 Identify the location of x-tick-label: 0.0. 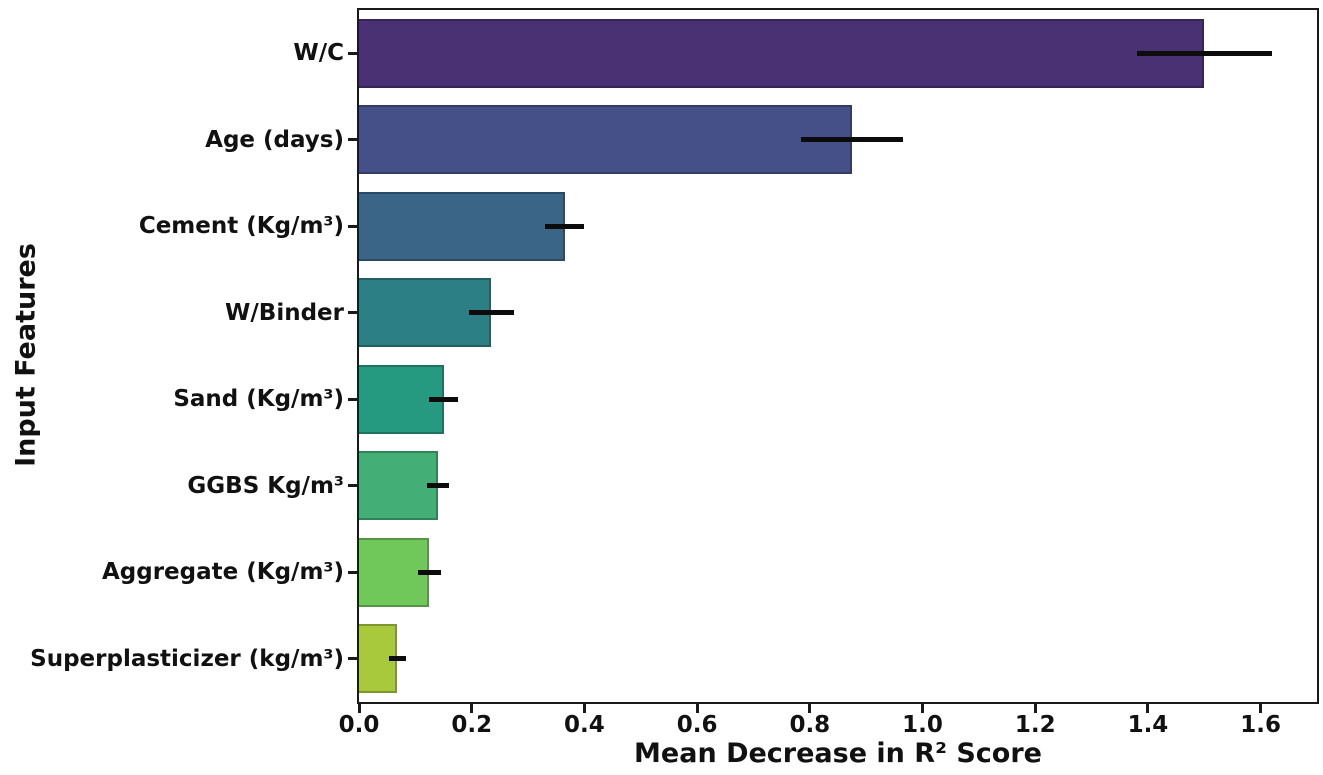
(359, 725).